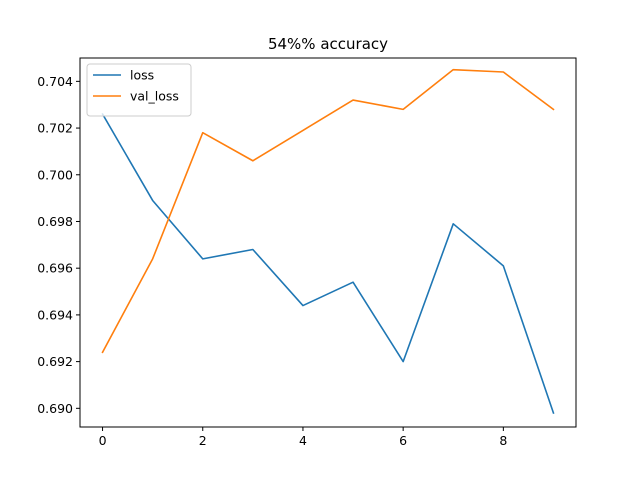  Describe the element at coordinates (55, 128) in the screenshot. I see `y-tick-label: 0.702` at that location.